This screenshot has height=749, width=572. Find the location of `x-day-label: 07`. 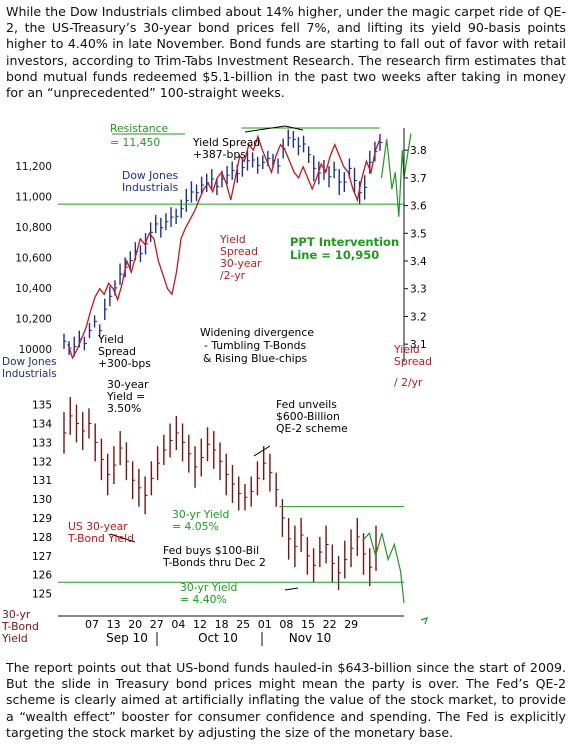

x-day-label: 07 is located at coordinates (92, 624).